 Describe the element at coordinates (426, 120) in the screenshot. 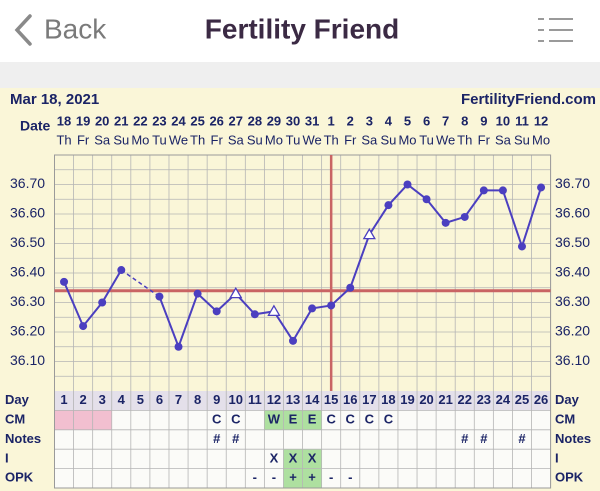

I see `date-label: 6` at that location.